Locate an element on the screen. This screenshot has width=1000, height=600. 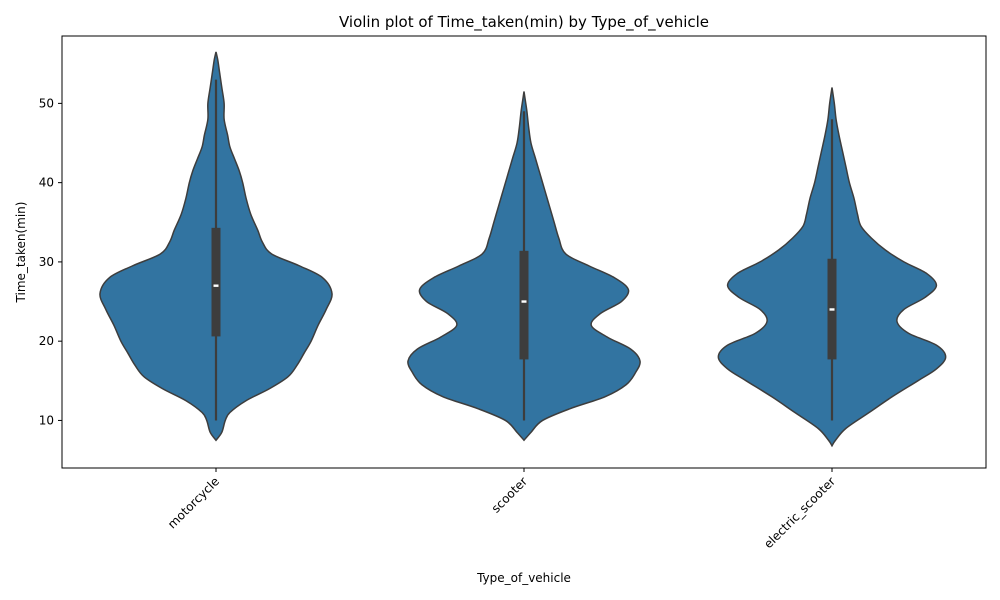
y-axis: 10 20 30 40 50 is located at coordinates (50, 261).